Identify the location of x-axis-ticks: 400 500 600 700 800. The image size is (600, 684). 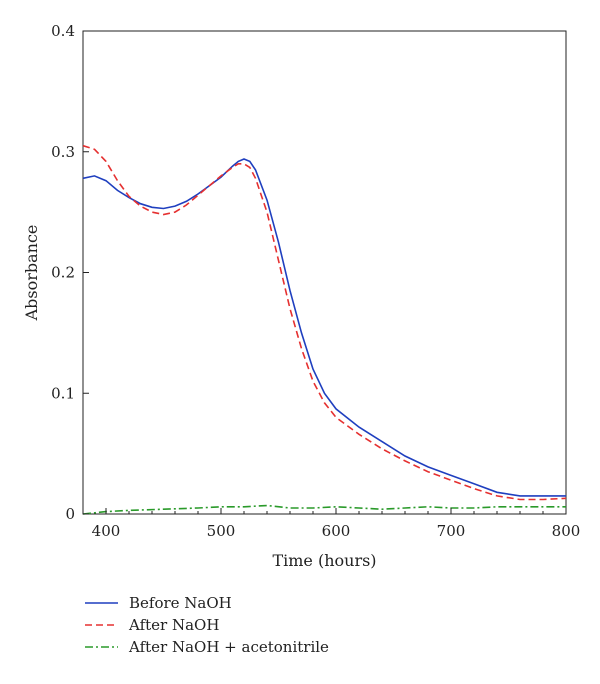
(331, 524).